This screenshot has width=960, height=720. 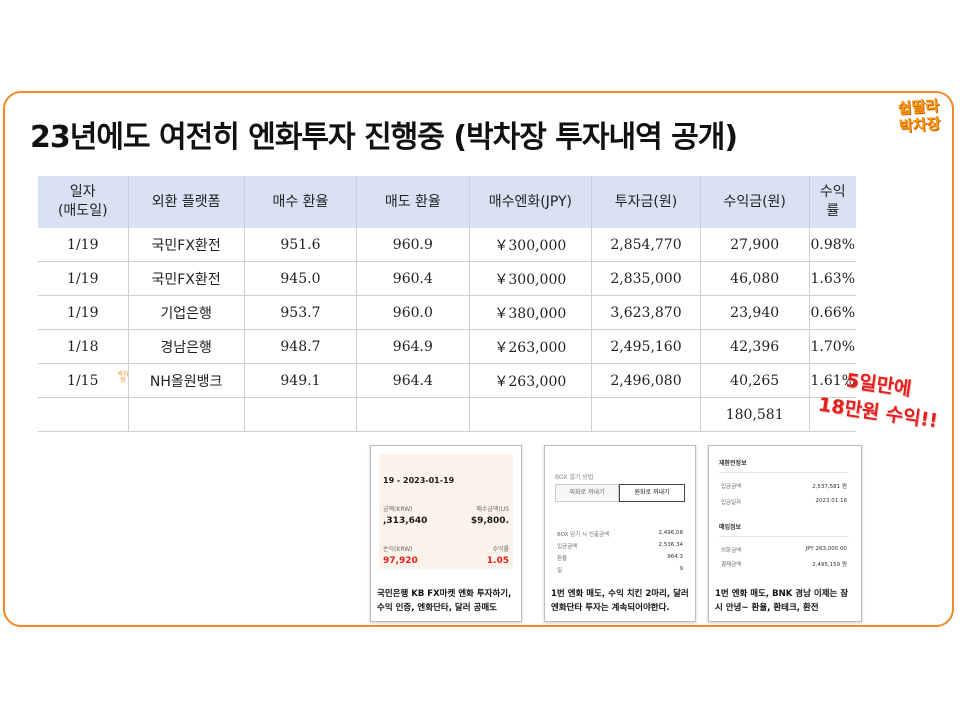 I want to click on bnk-row-label: 입금금액, so click(x=731, y=487).